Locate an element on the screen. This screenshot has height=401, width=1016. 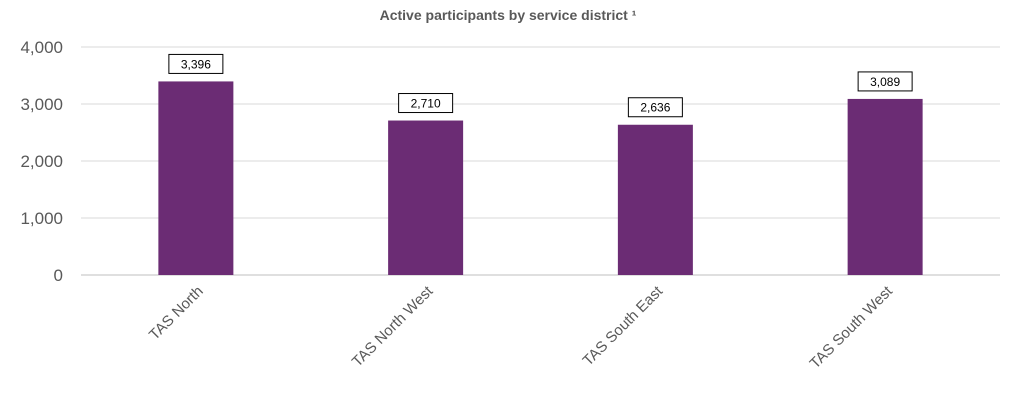
x-tick-label: TAS South East is located at coordinates (623, 325).